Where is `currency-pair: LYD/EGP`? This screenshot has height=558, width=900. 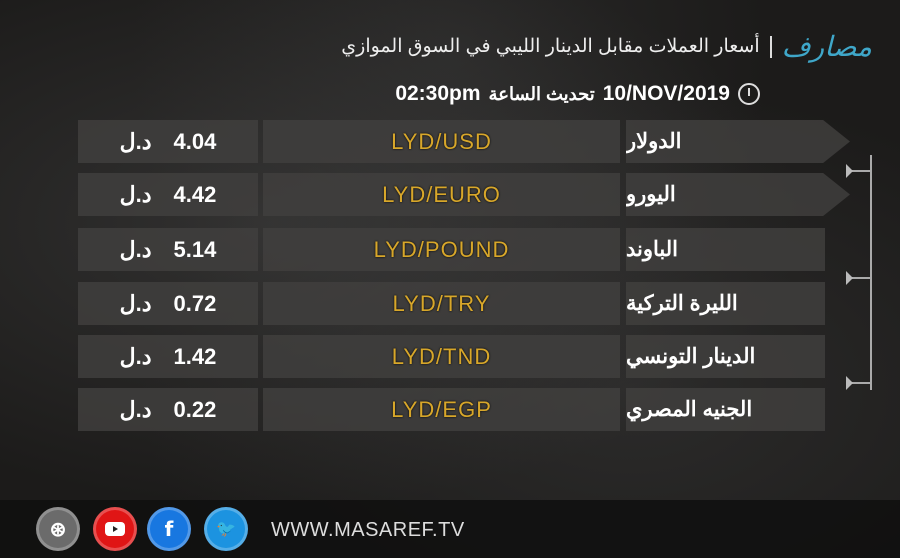 currency-pair: LYD/EGP is located at coordinates (441, 409).